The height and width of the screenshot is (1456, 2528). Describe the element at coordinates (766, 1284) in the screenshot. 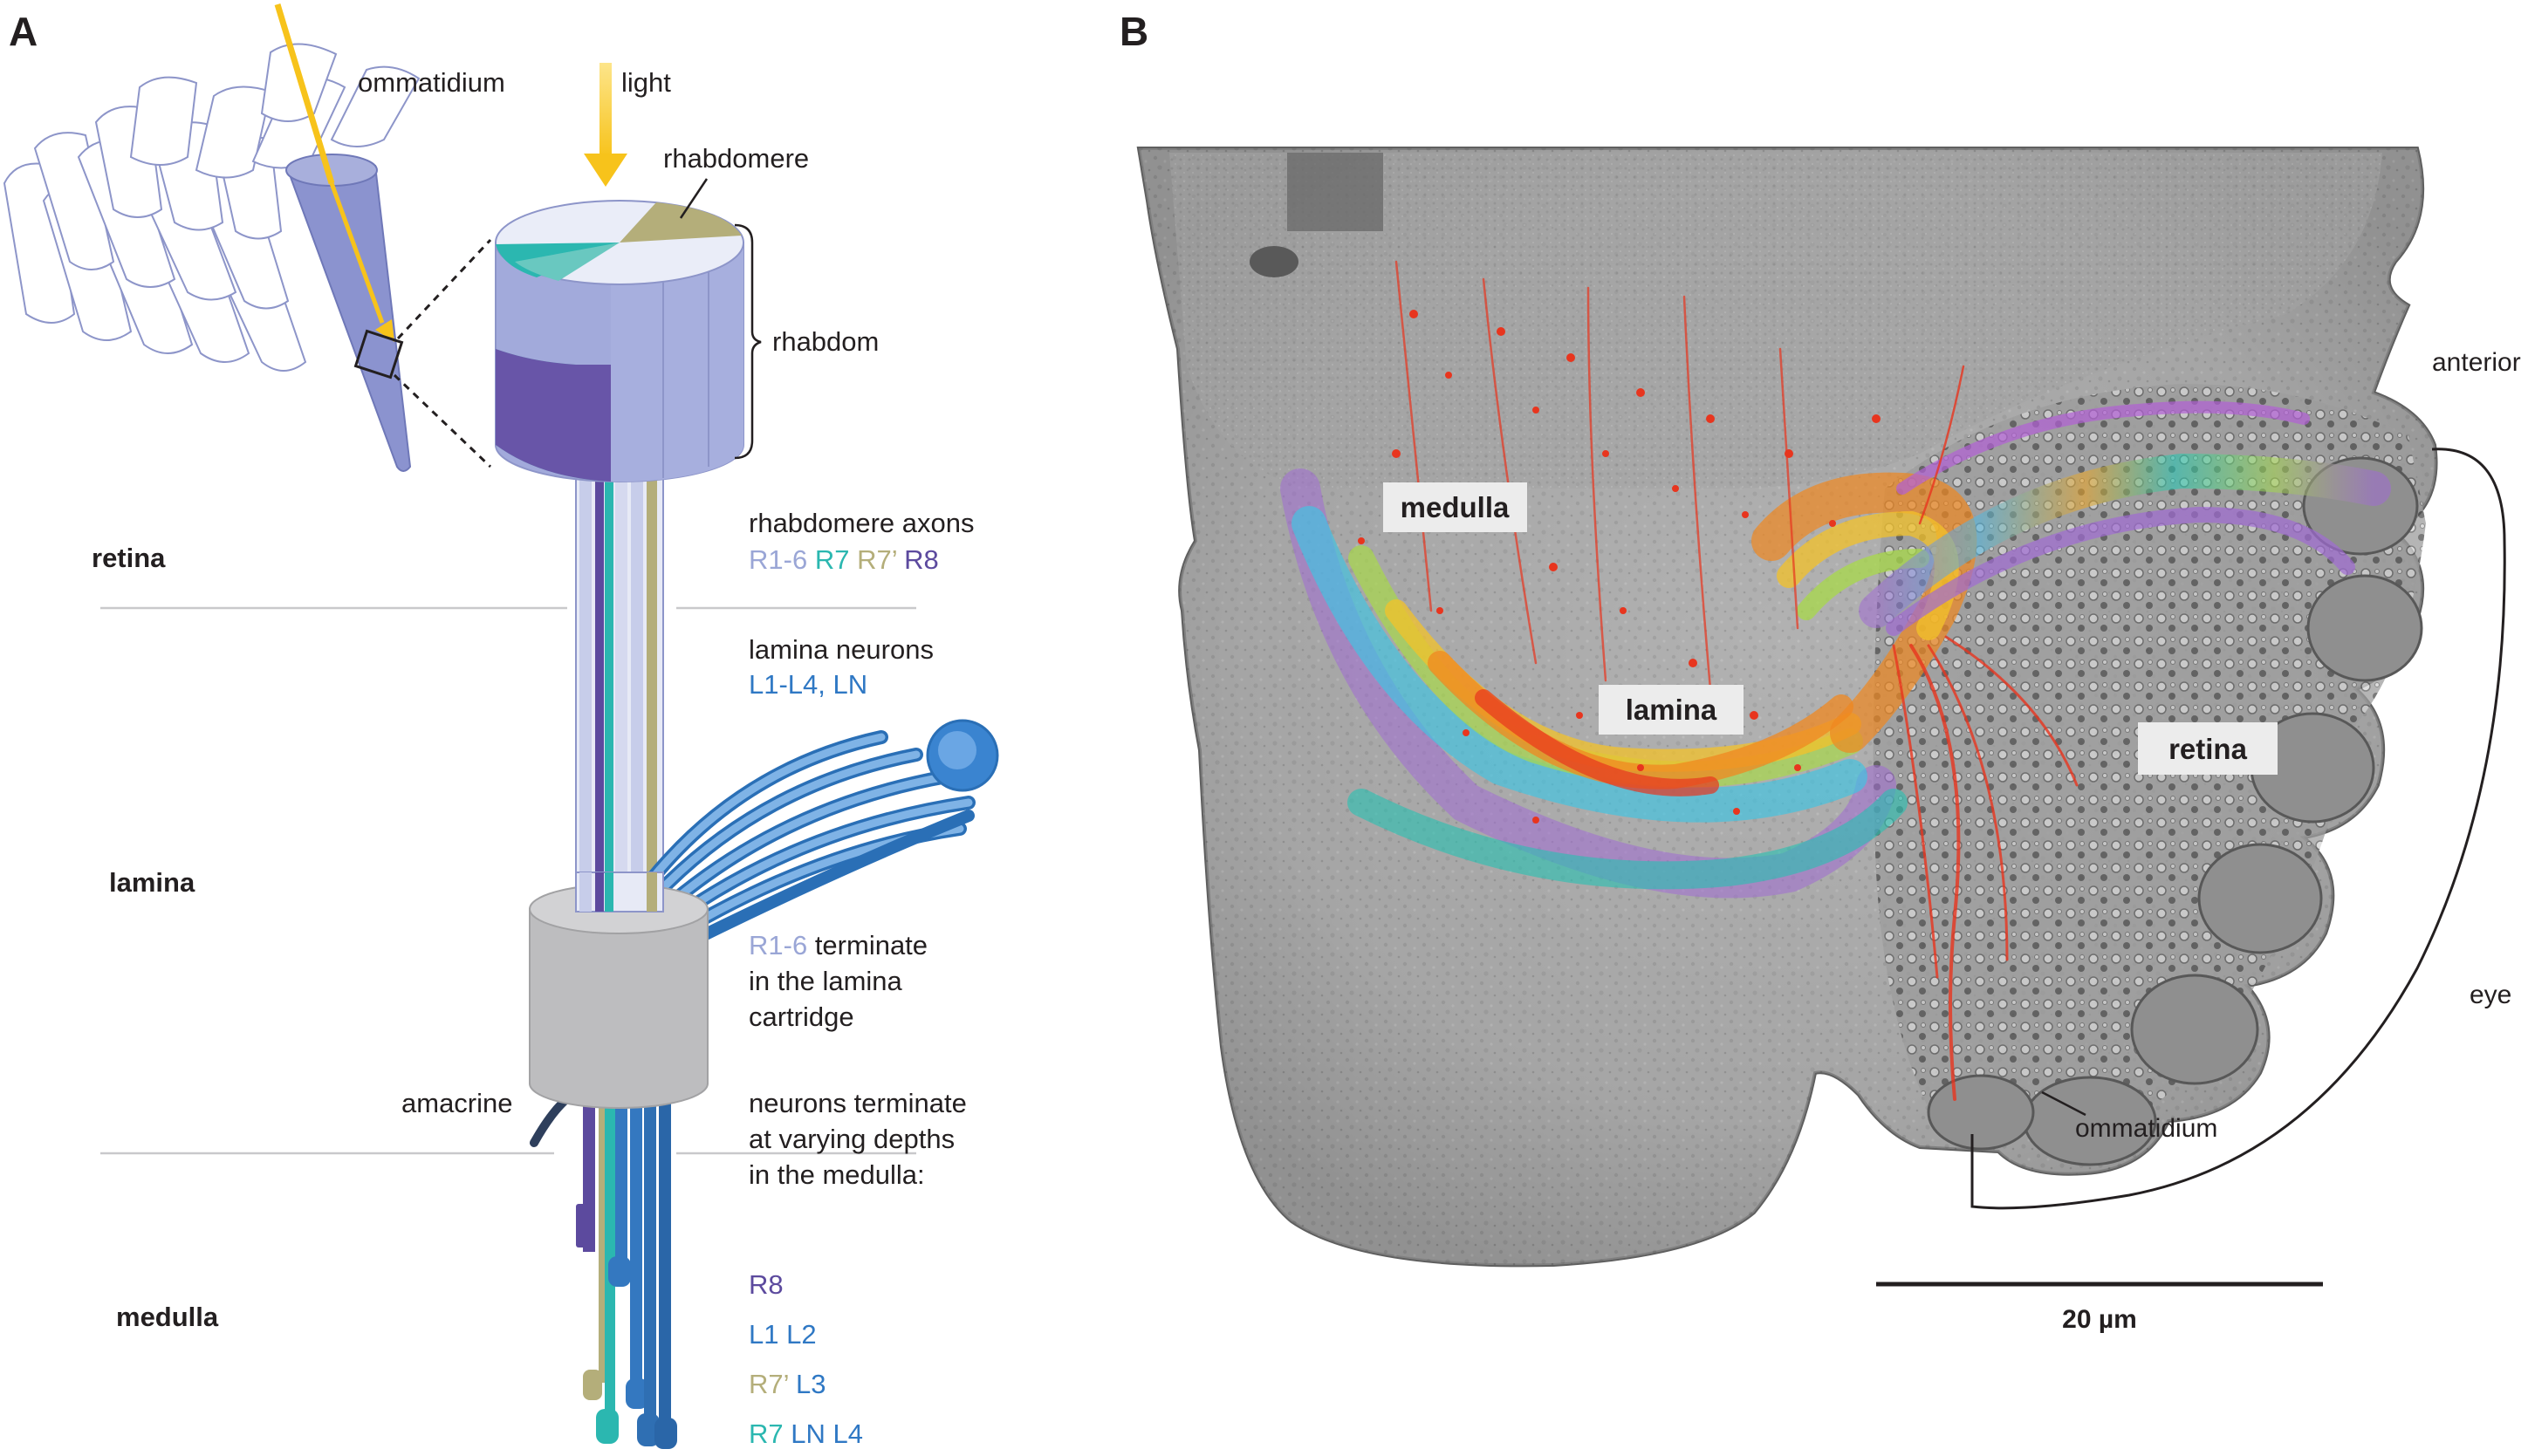

I see `medulla-legend-r8: R8` at that location.